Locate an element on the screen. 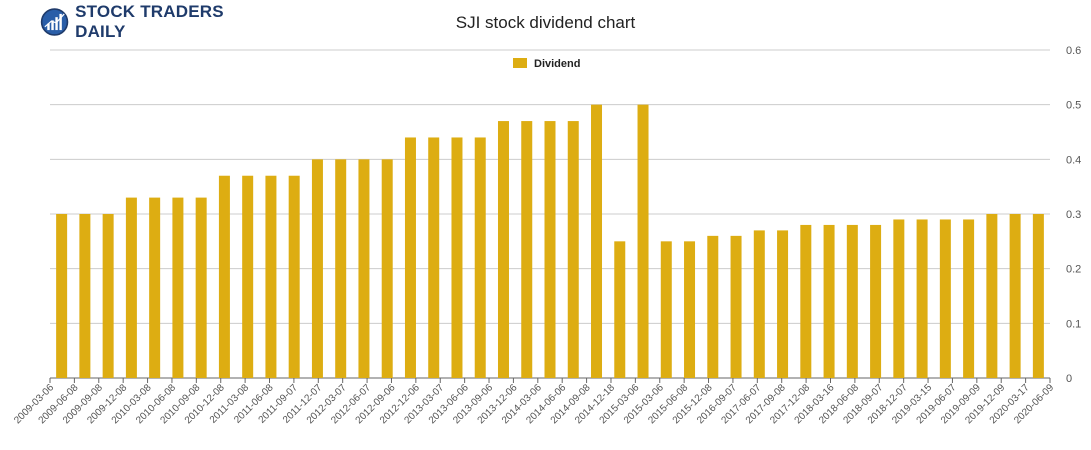 This screenshot has height=450, width=1091. y-tick-label: 0.1 is located at coordinates (1073, 324).